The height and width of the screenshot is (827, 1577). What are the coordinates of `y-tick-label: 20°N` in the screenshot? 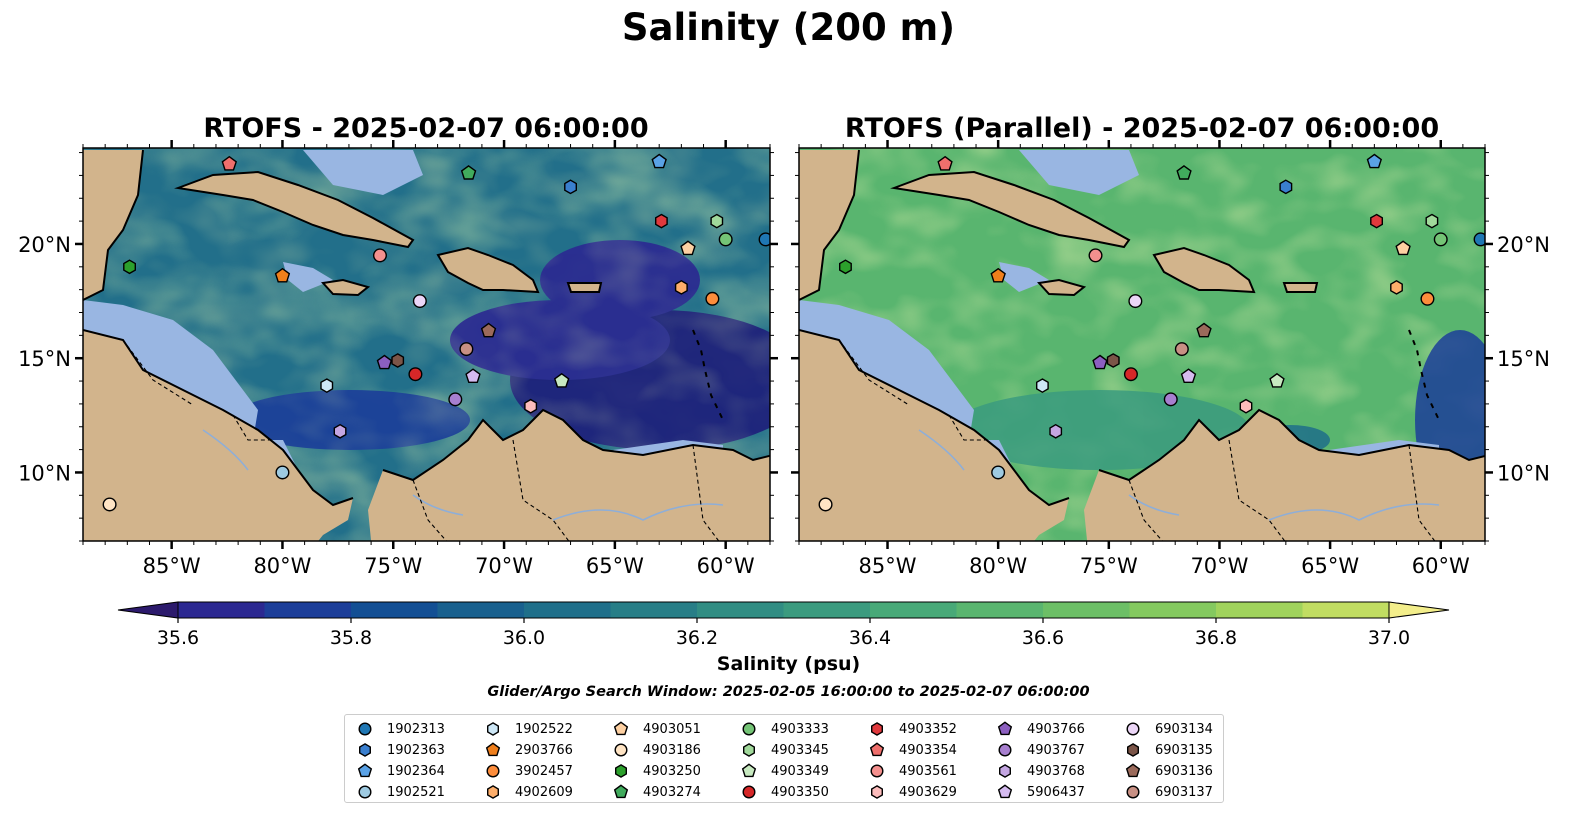 It's located at (1523, 245).